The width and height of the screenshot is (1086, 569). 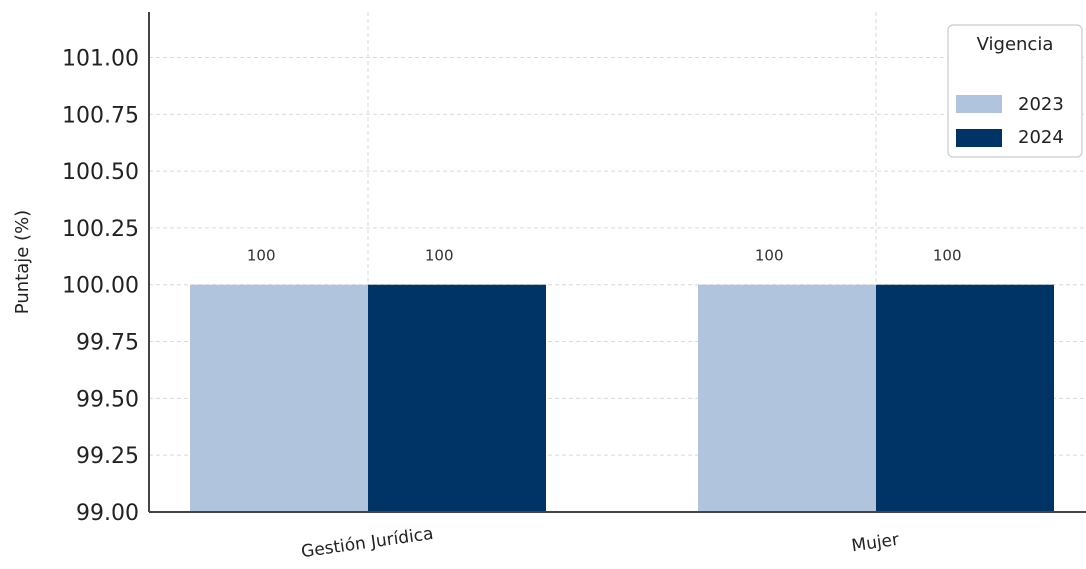 I want to click on legend-title: Vigencia, so click(x=1015, y=44).